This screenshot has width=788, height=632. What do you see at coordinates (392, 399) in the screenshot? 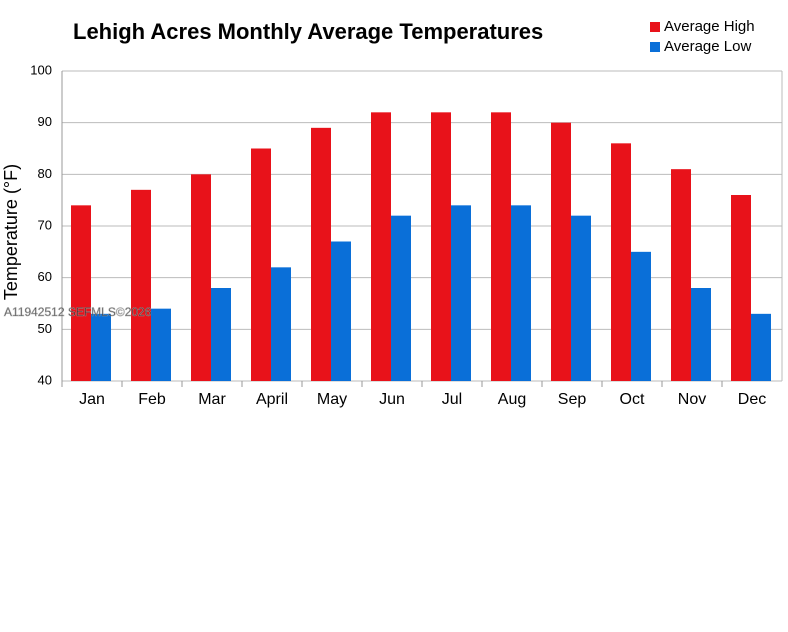
I see `x-tick-label: Jun` at bounding box center [392, 399].